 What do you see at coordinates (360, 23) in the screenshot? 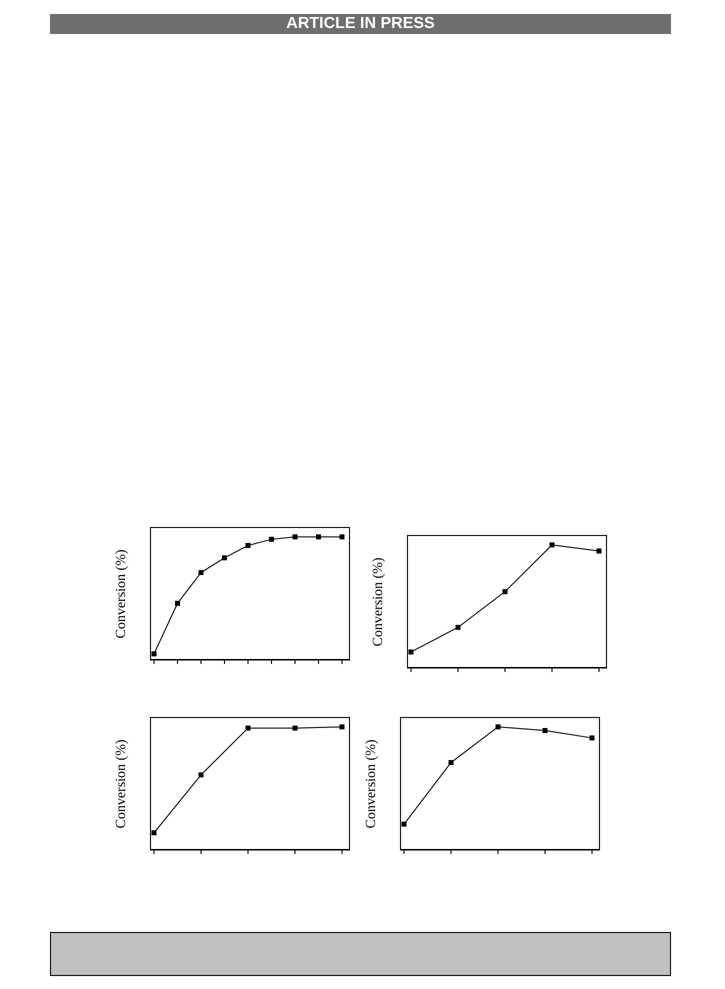
I see `text: ARTICLE IN PRESS` at bounding box center [360, 23].